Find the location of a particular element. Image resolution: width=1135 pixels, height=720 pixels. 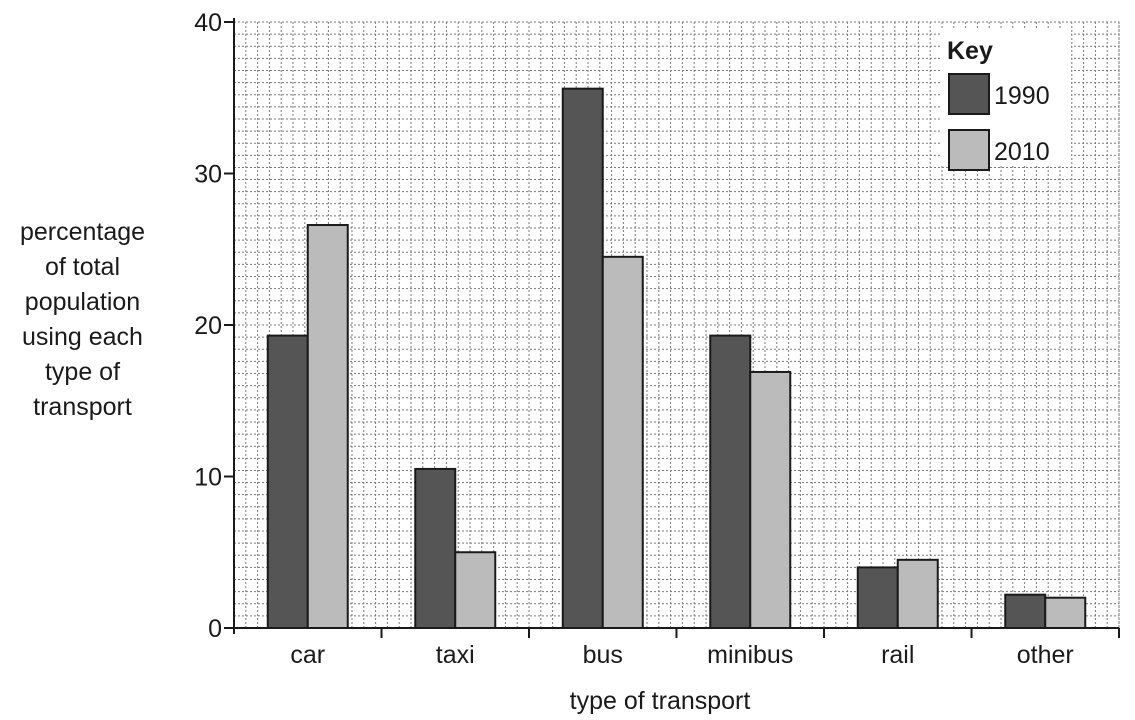

bar-car-2010 is located at coordinates (327, 426).